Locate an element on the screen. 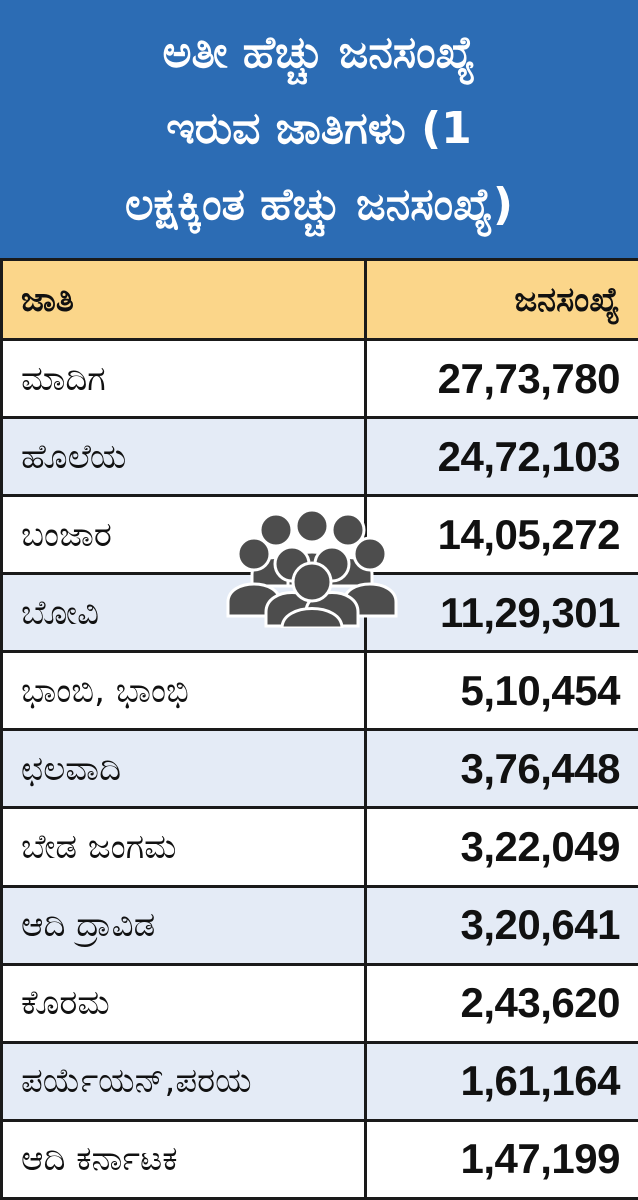 Image resolution: width=638 pixels, height=1200 pixels. population-value: 11,29,301 is located at coordinates (501, 613).